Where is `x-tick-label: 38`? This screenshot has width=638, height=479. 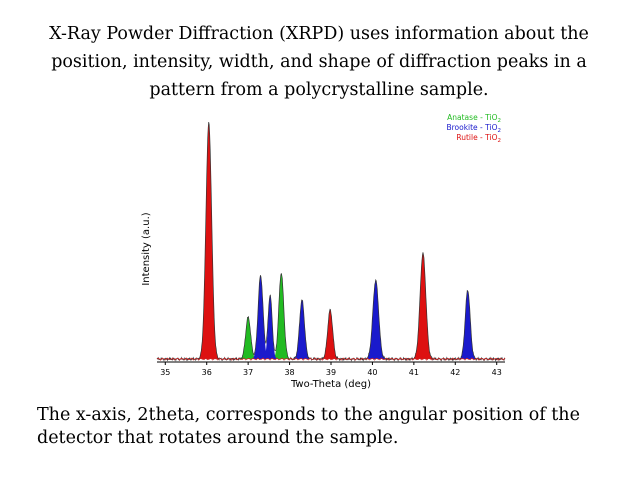
x-tick-label: 38 is located at coordinates (289, 372).